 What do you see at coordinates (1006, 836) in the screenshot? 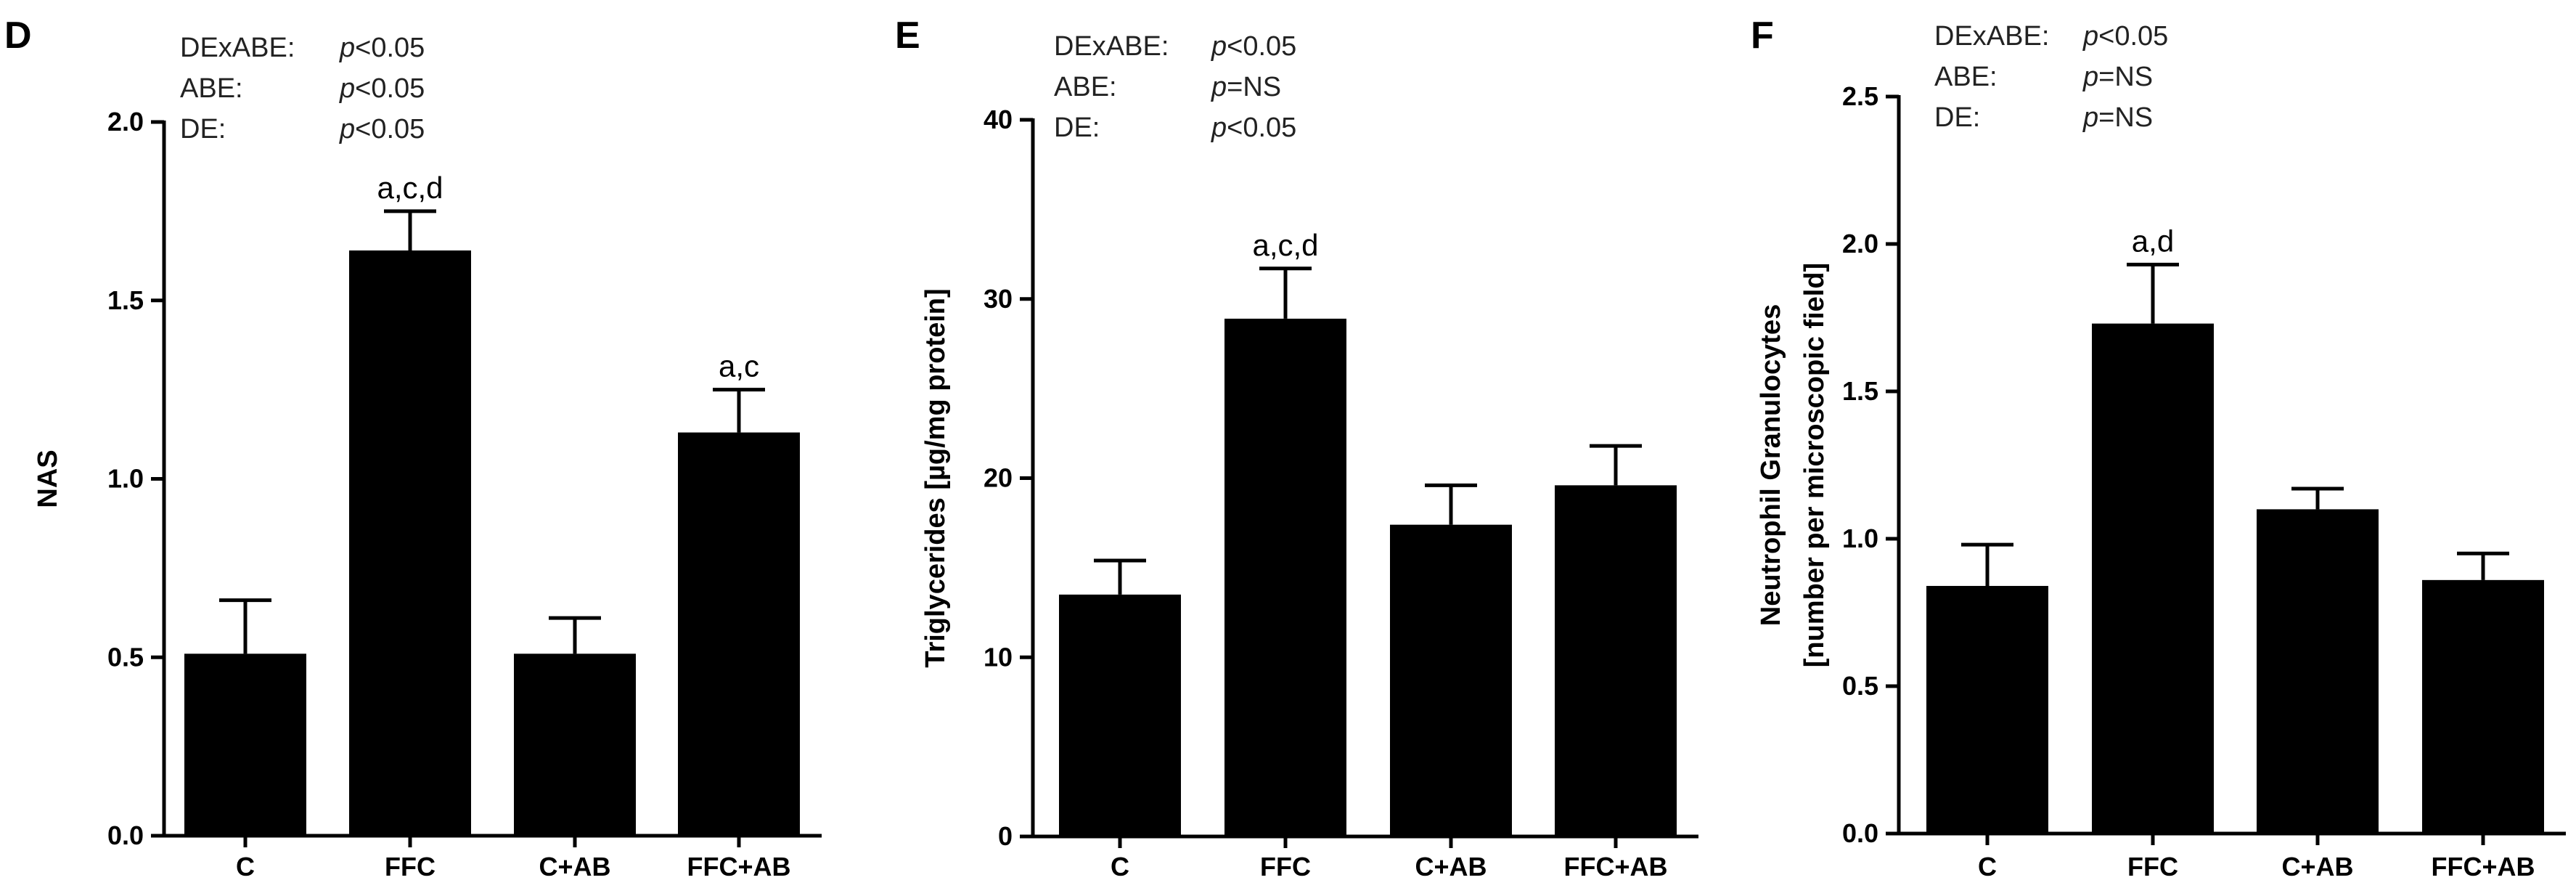
I see `y-tick-label: 0` at bounding box center [1006, 836].